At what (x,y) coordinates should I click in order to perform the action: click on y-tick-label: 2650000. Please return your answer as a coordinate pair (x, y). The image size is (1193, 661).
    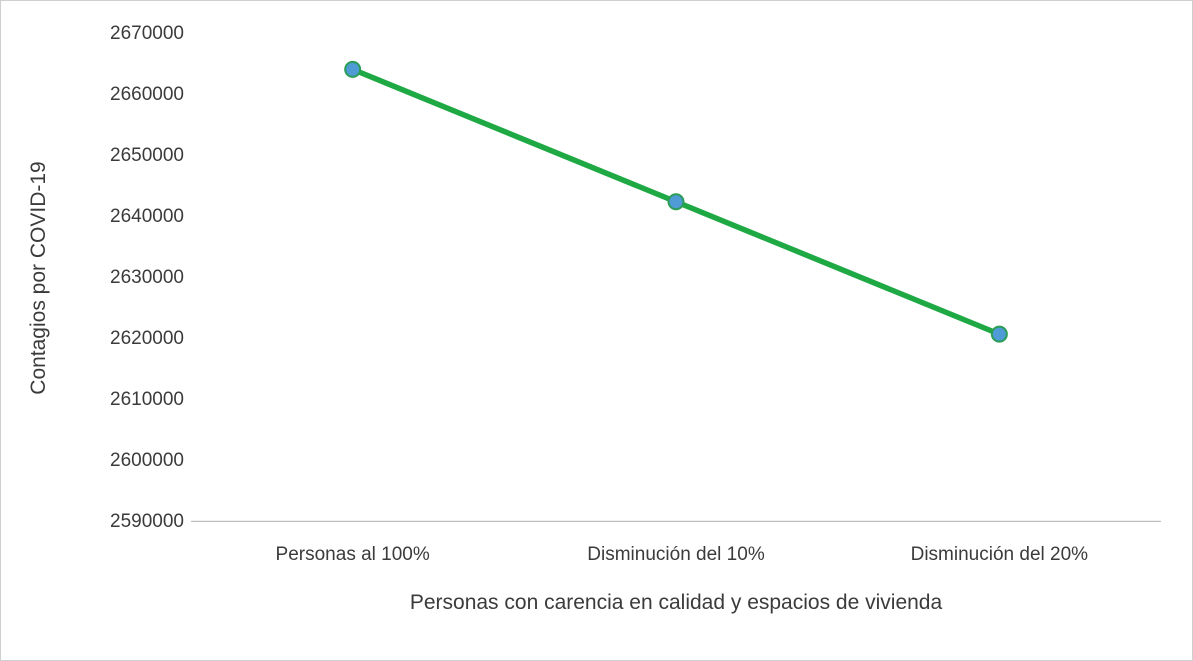
    Looking at the image, I should click on (147, 155).